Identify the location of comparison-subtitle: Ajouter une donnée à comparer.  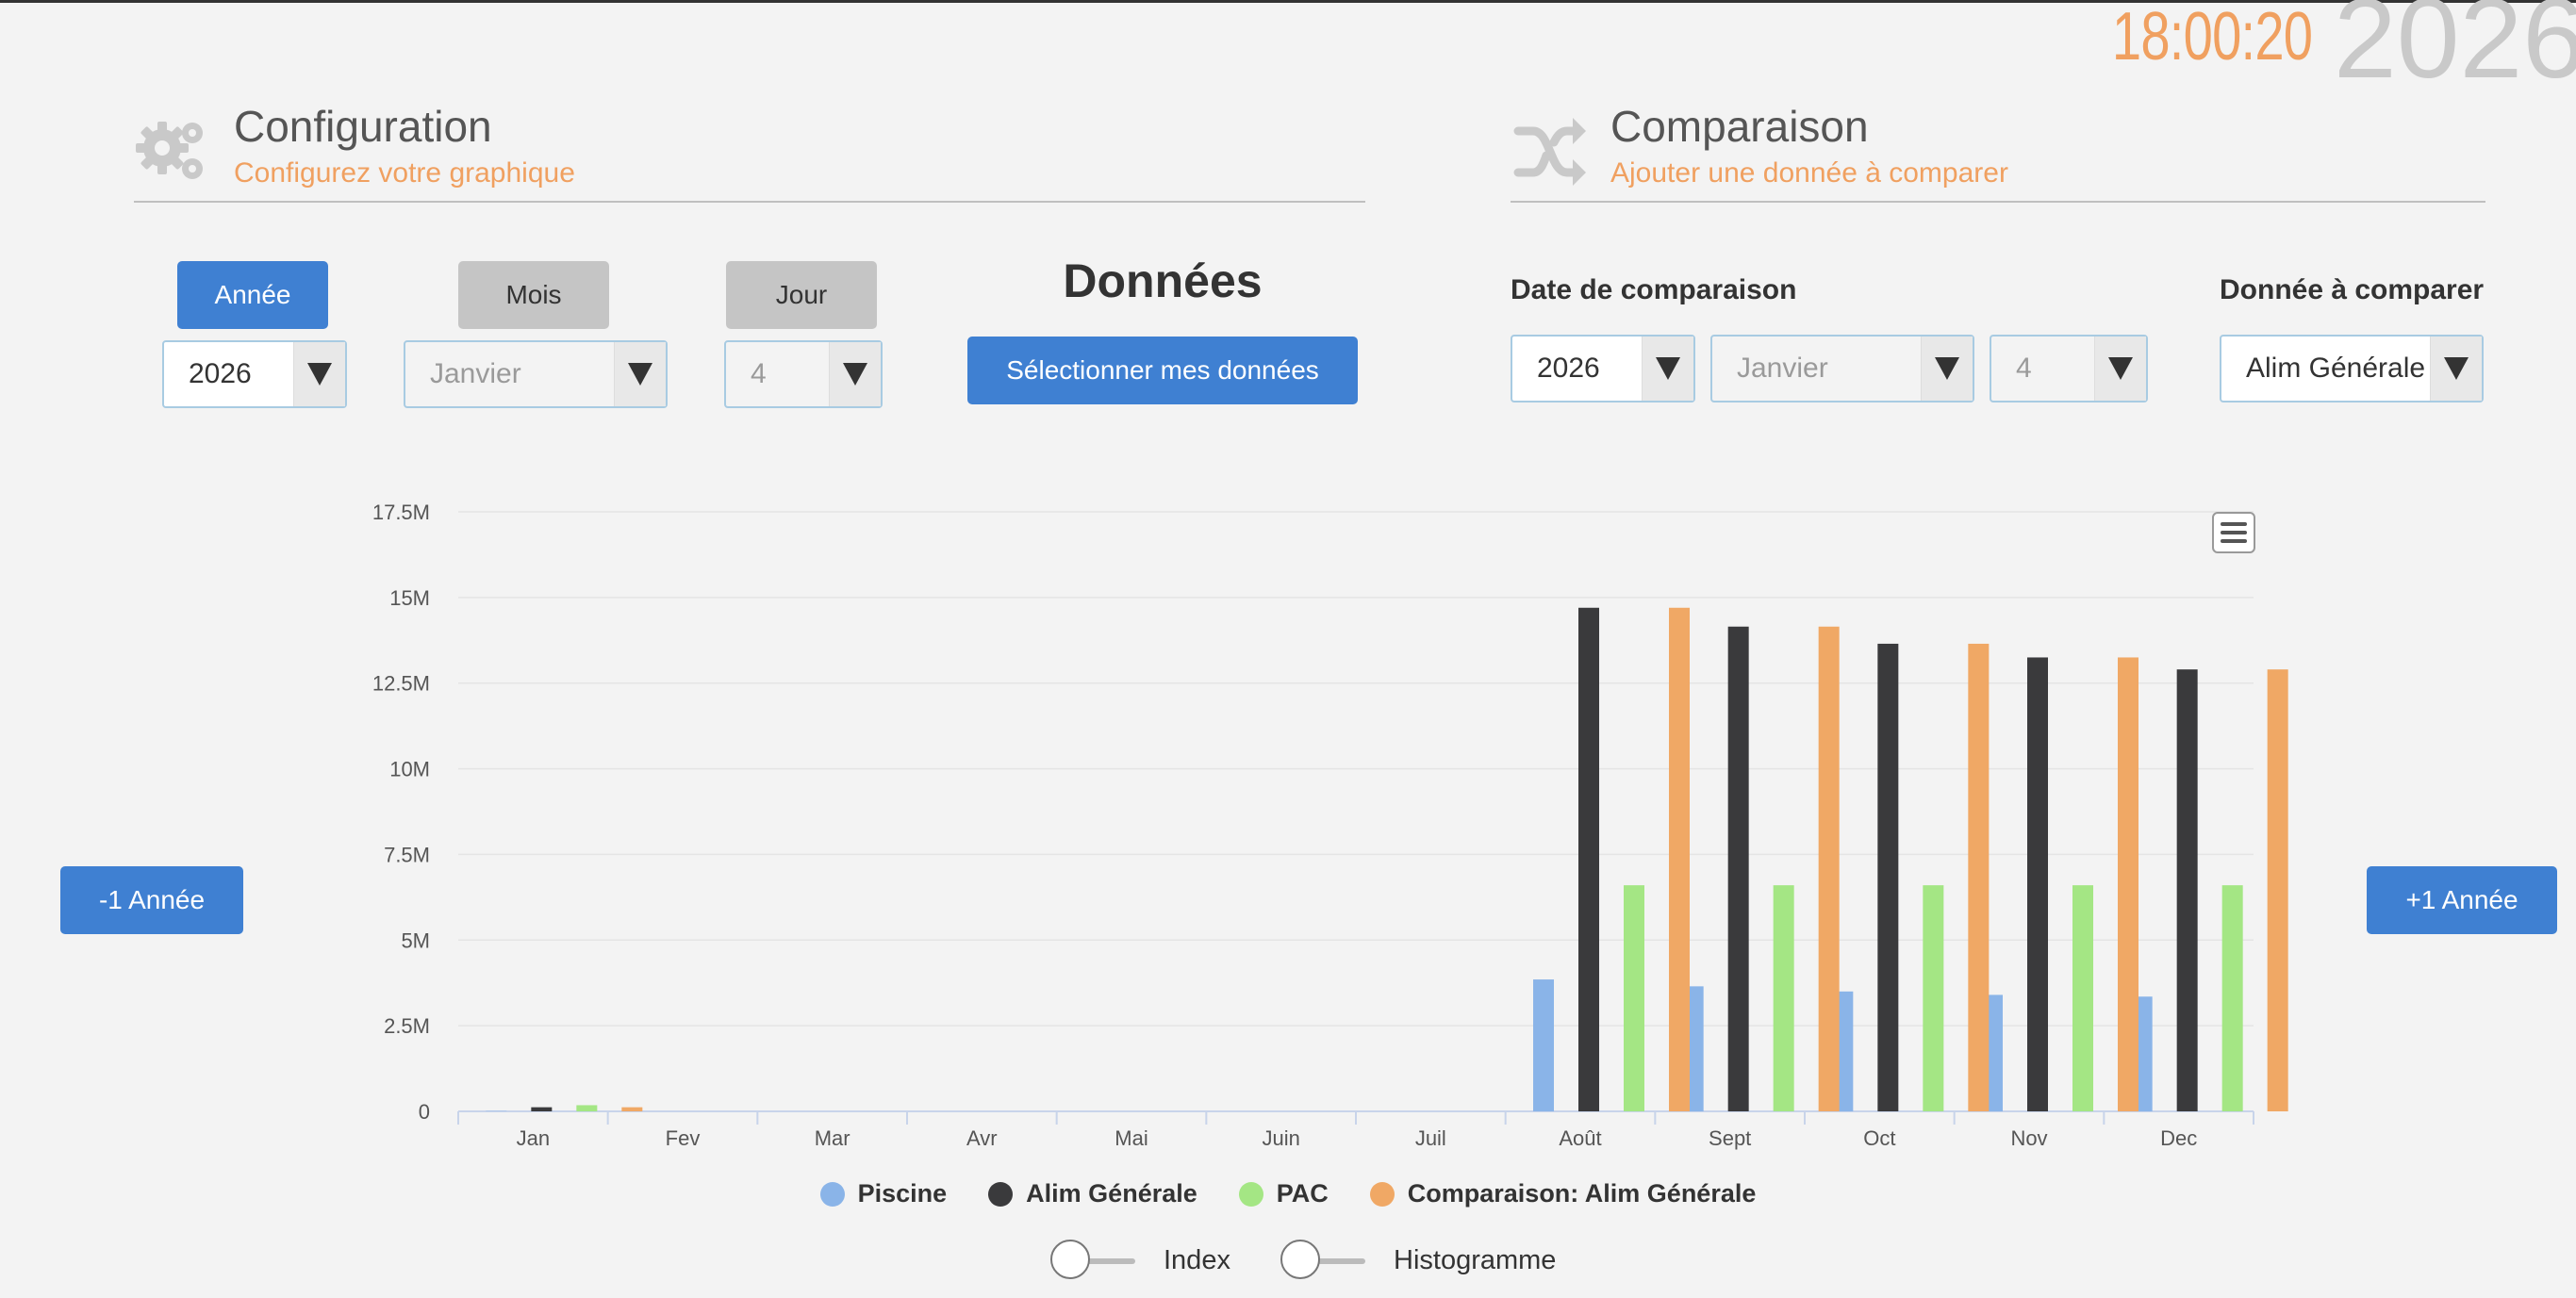
(1809, 173).